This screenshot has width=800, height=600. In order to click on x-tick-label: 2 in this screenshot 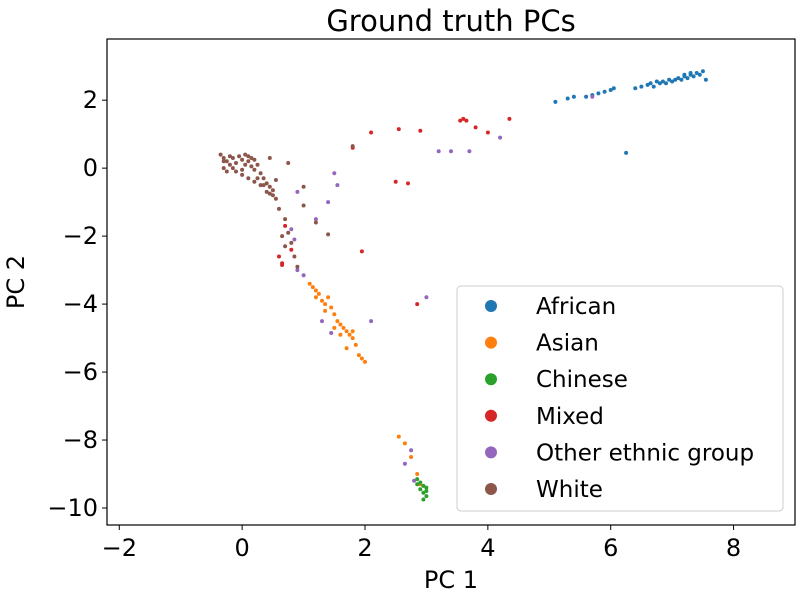, I will do `click(364, 548)`.